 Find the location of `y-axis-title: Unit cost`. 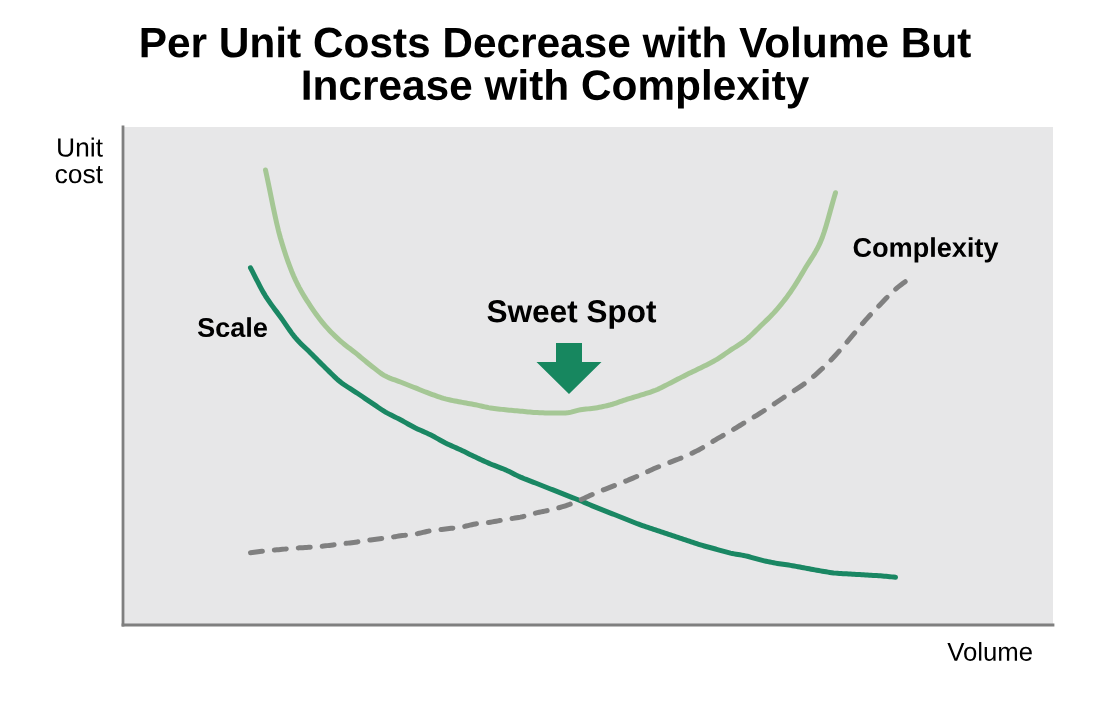

y-axis-title: Unit cost is located at coordinates (79, 160).